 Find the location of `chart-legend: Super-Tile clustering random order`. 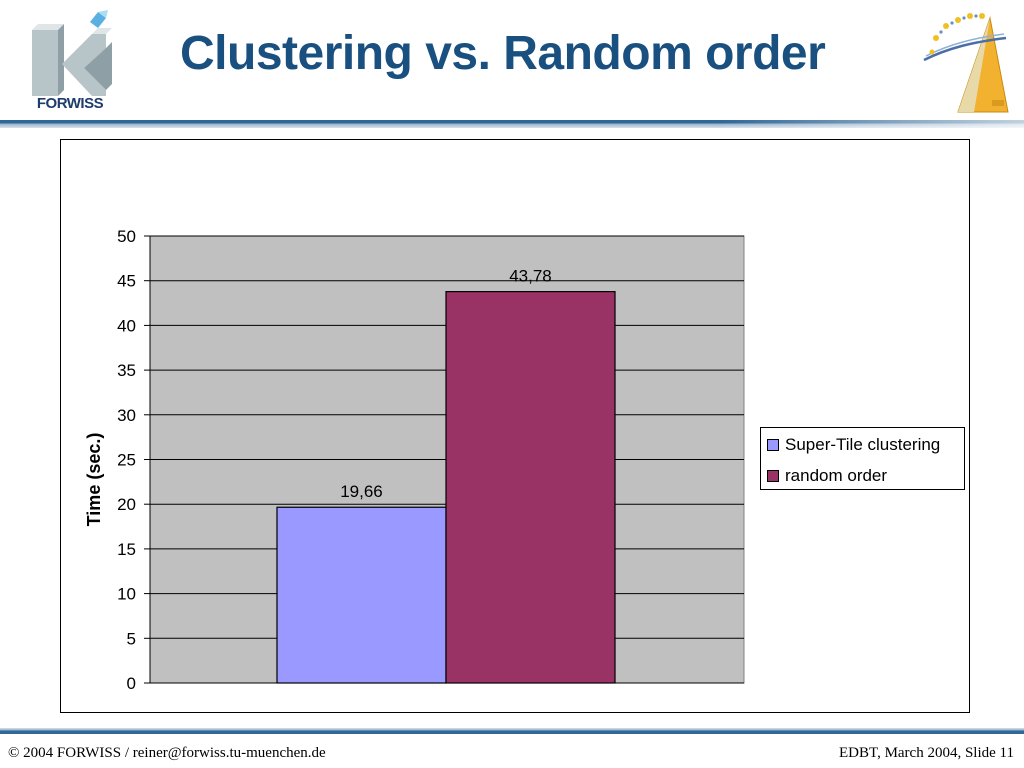

chart-legend: Super-Tile clustering random order is located at coordinates (862, 458).